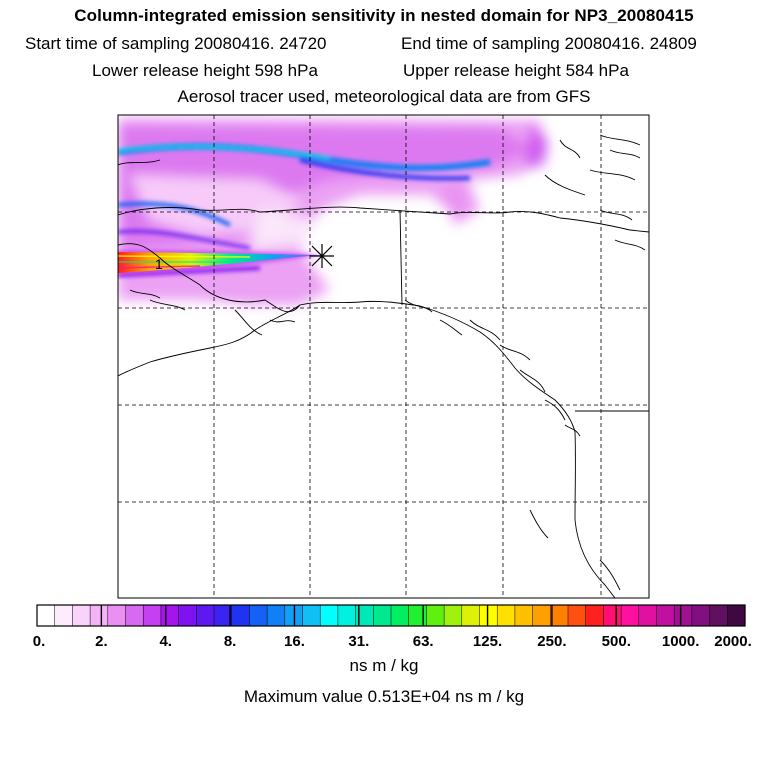 The image size is (768, 768). Describe the element at coordinates (409, 696) in the screenshot. I see `max-value: 0.513E+04` at that location.